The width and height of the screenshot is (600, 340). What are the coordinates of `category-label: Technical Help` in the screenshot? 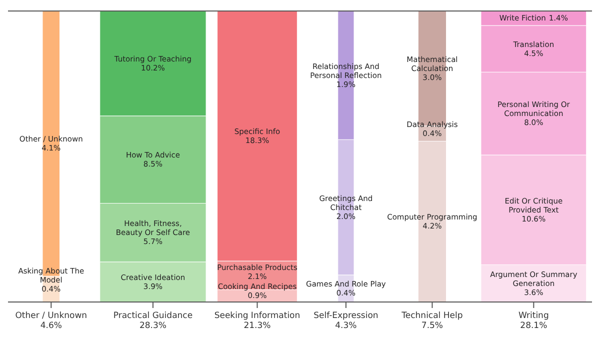 It's located at (431, 316).